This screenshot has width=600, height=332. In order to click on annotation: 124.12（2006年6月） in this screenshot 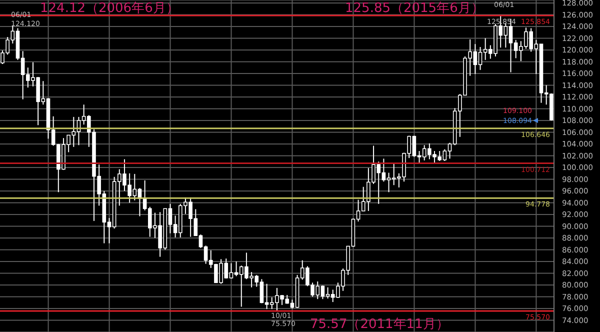, I will do `click(109, 8)`.